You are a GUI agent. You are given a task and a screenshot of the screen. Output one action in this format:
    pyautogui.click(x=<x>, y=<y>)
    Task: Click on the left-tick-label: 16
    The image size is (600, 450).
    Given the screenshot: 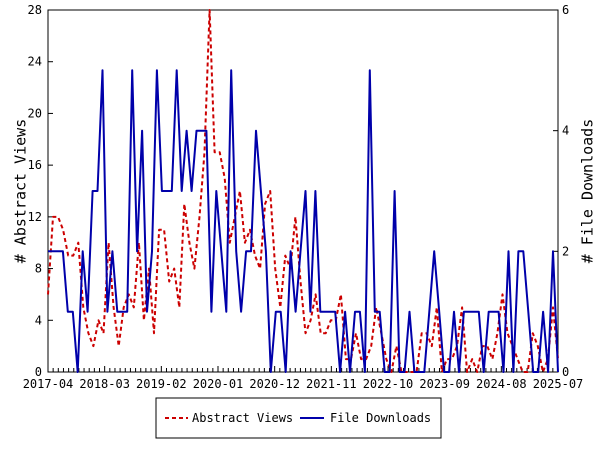 What is the action you would take?
    pyautogui.click(x=35, y=165)
    